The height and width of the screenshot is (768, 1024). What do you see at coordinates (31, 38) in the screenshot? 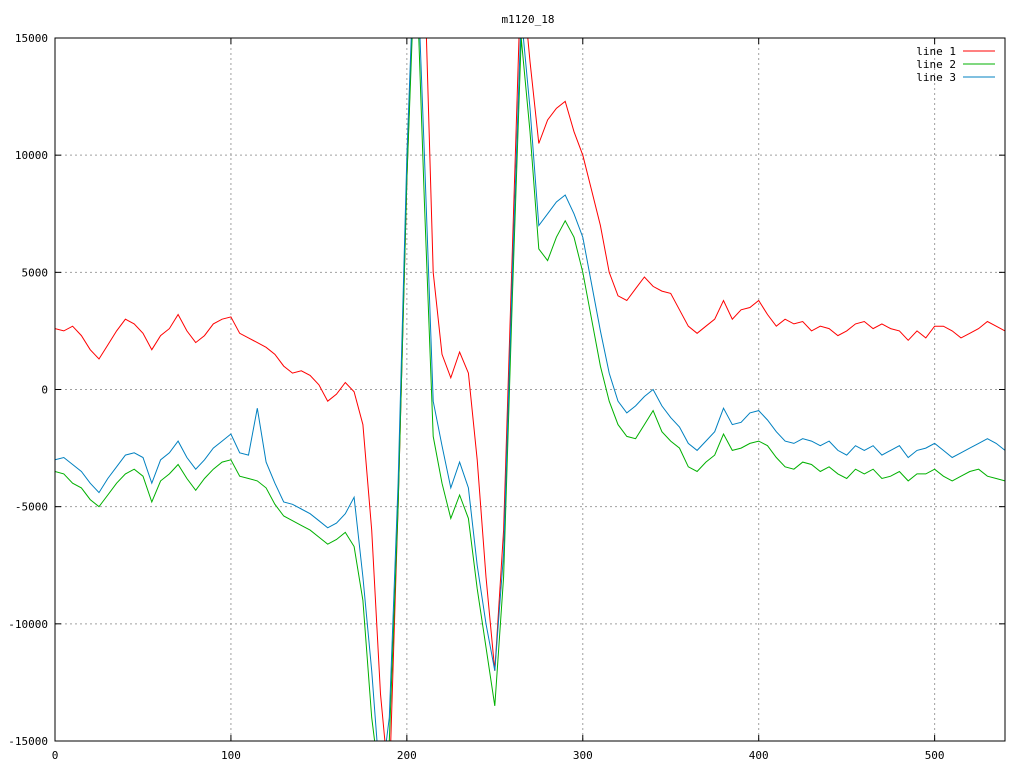
I see `y-tick-label: 15000` at bounding box center [31, 38].